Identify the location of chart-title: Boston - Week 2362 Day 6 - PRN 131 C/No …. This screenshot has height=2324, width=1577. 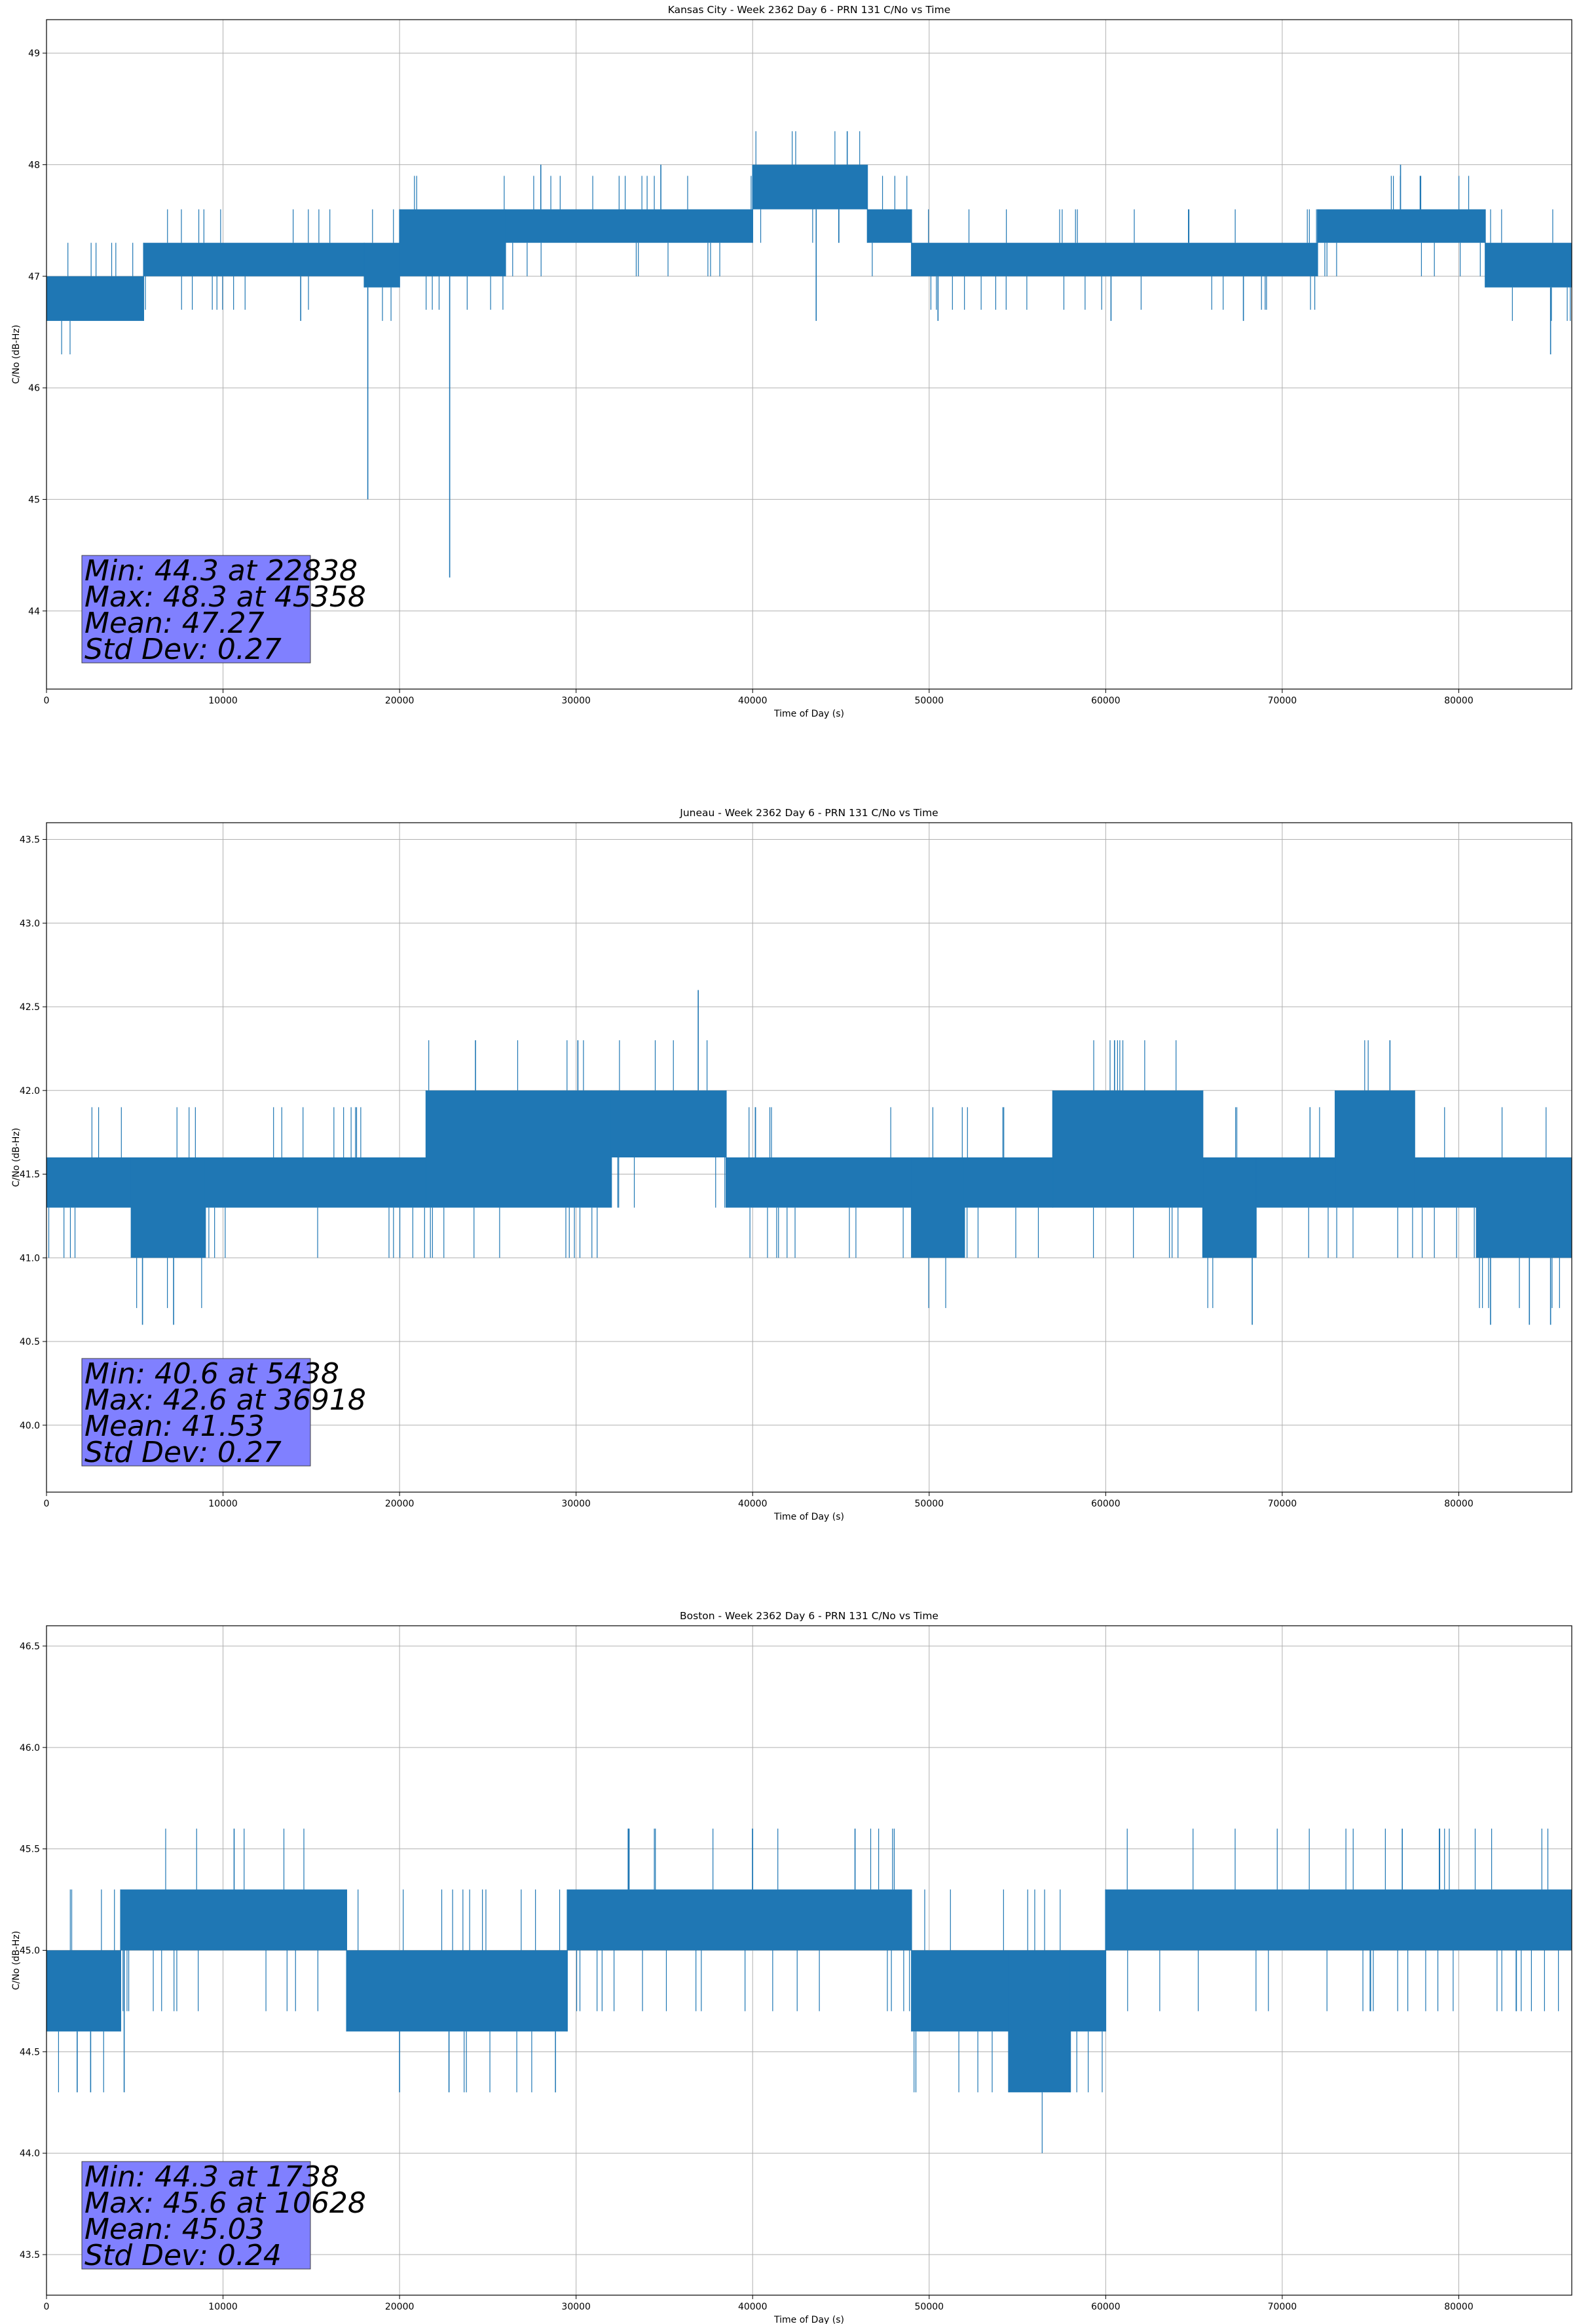
(809, 1616).